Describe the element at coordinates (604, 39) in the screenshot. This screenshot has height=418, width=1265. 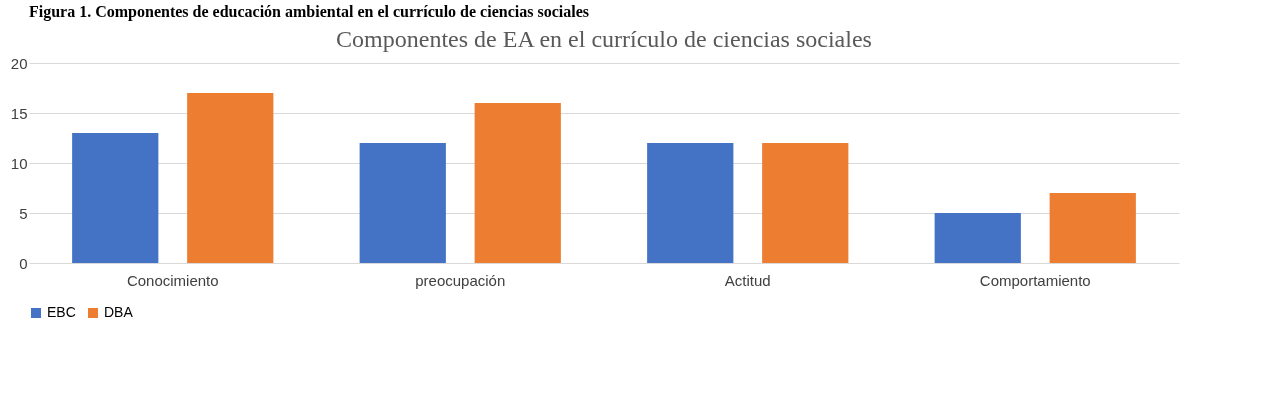
I see `chart-title: Componentes de EA en el currículo de ciencias sociales` at that location.